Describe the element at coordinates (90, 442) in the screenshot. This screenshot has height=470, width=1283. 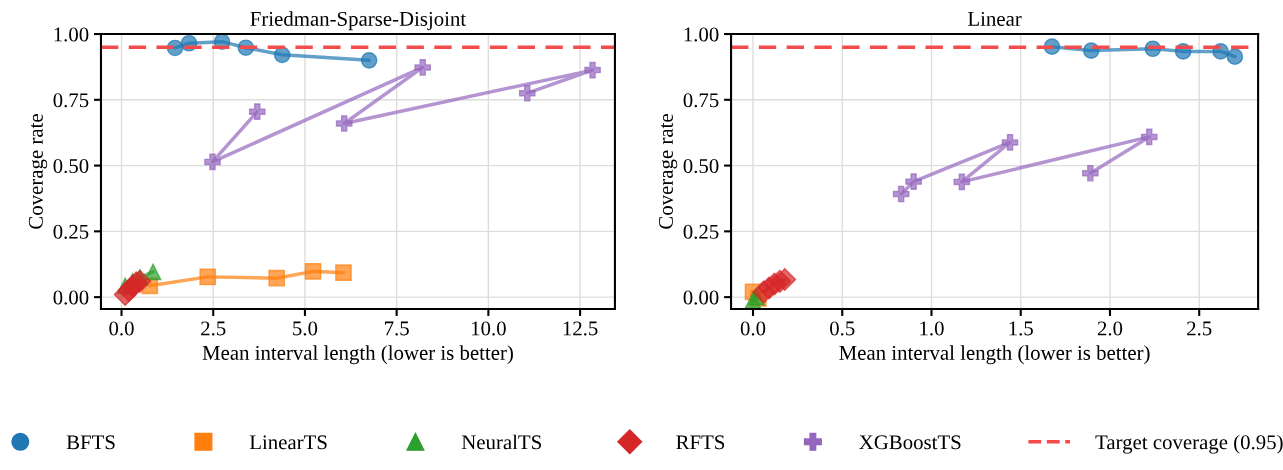
I see `legend-label: BFTS` at that location.